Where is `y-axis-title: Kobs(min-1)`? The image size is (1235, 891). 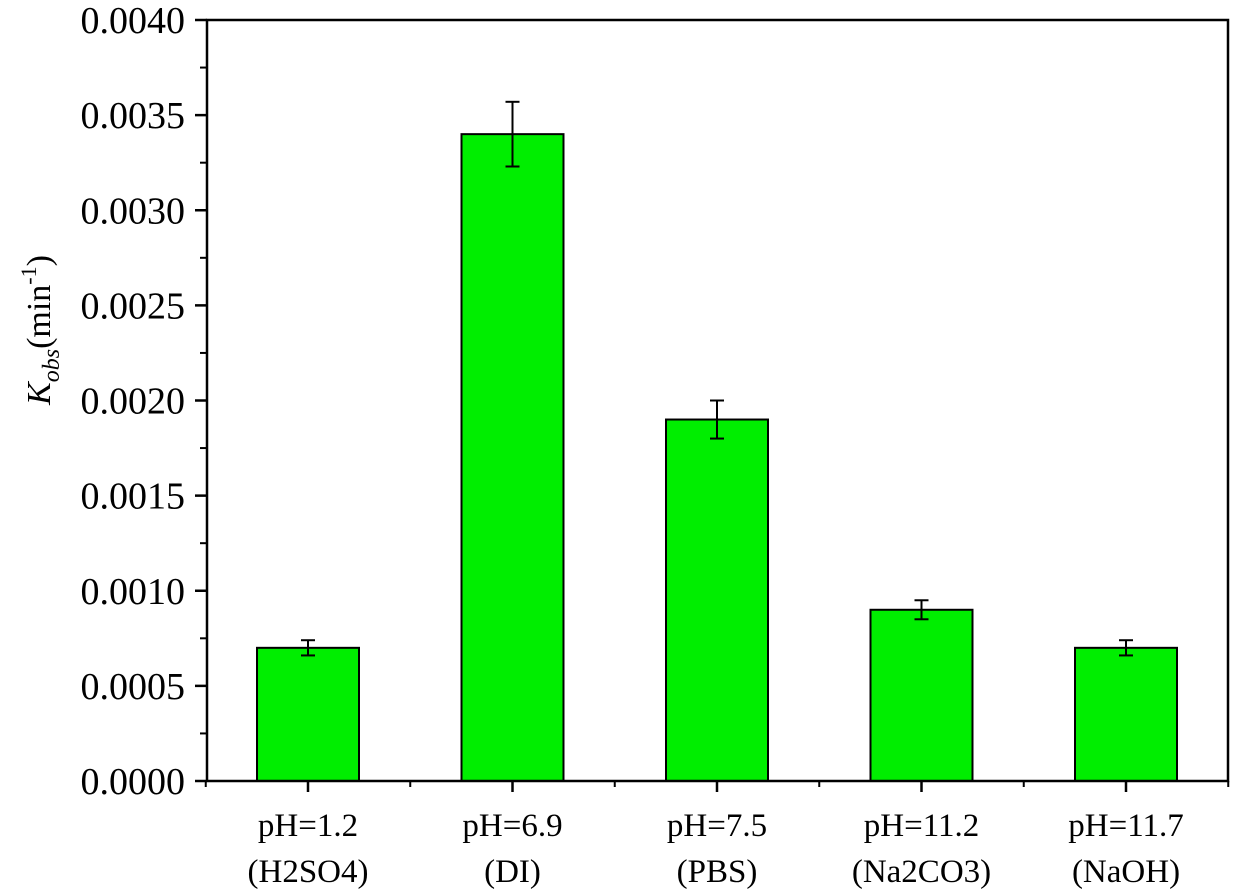
y-axis-title: Kobs(min-1) is located at coordinates (40, 330).